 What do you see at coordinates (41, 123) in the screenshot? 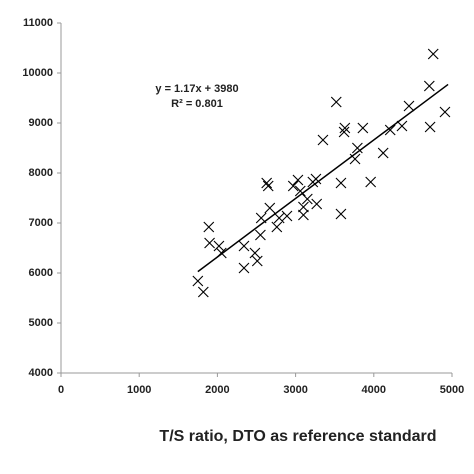
I see `y-tick-label: 9000` at bounding box center [41, 123].